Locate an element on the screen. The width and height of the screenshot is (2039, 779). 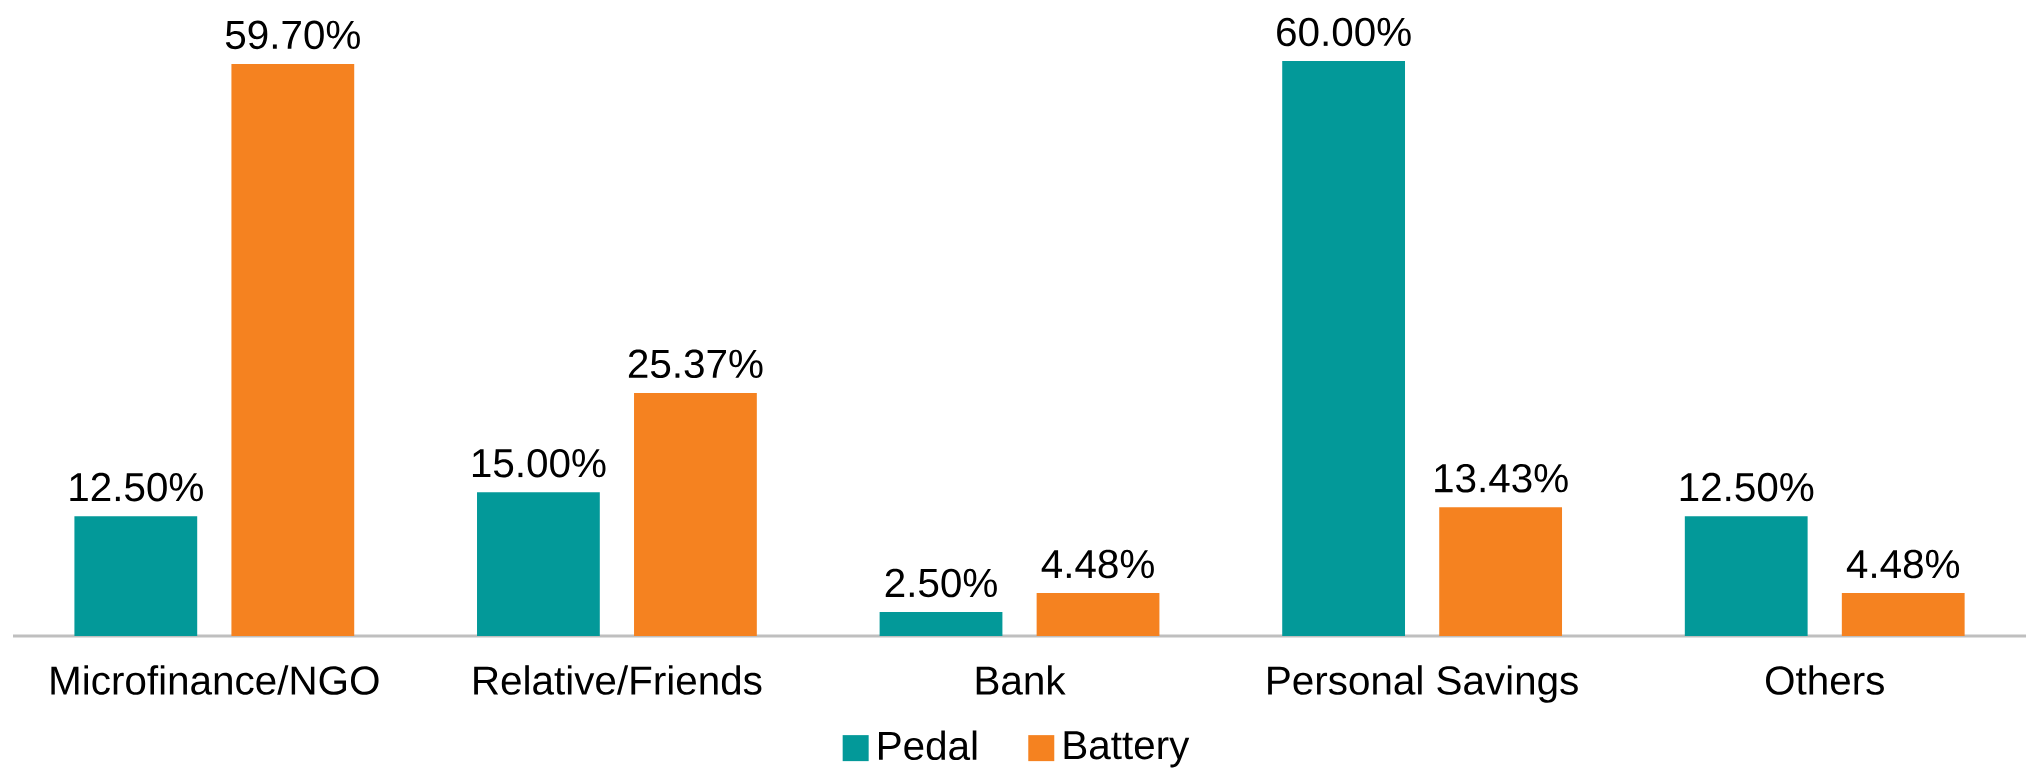
data-label: 59.70% is located at coordinates (292, 35).